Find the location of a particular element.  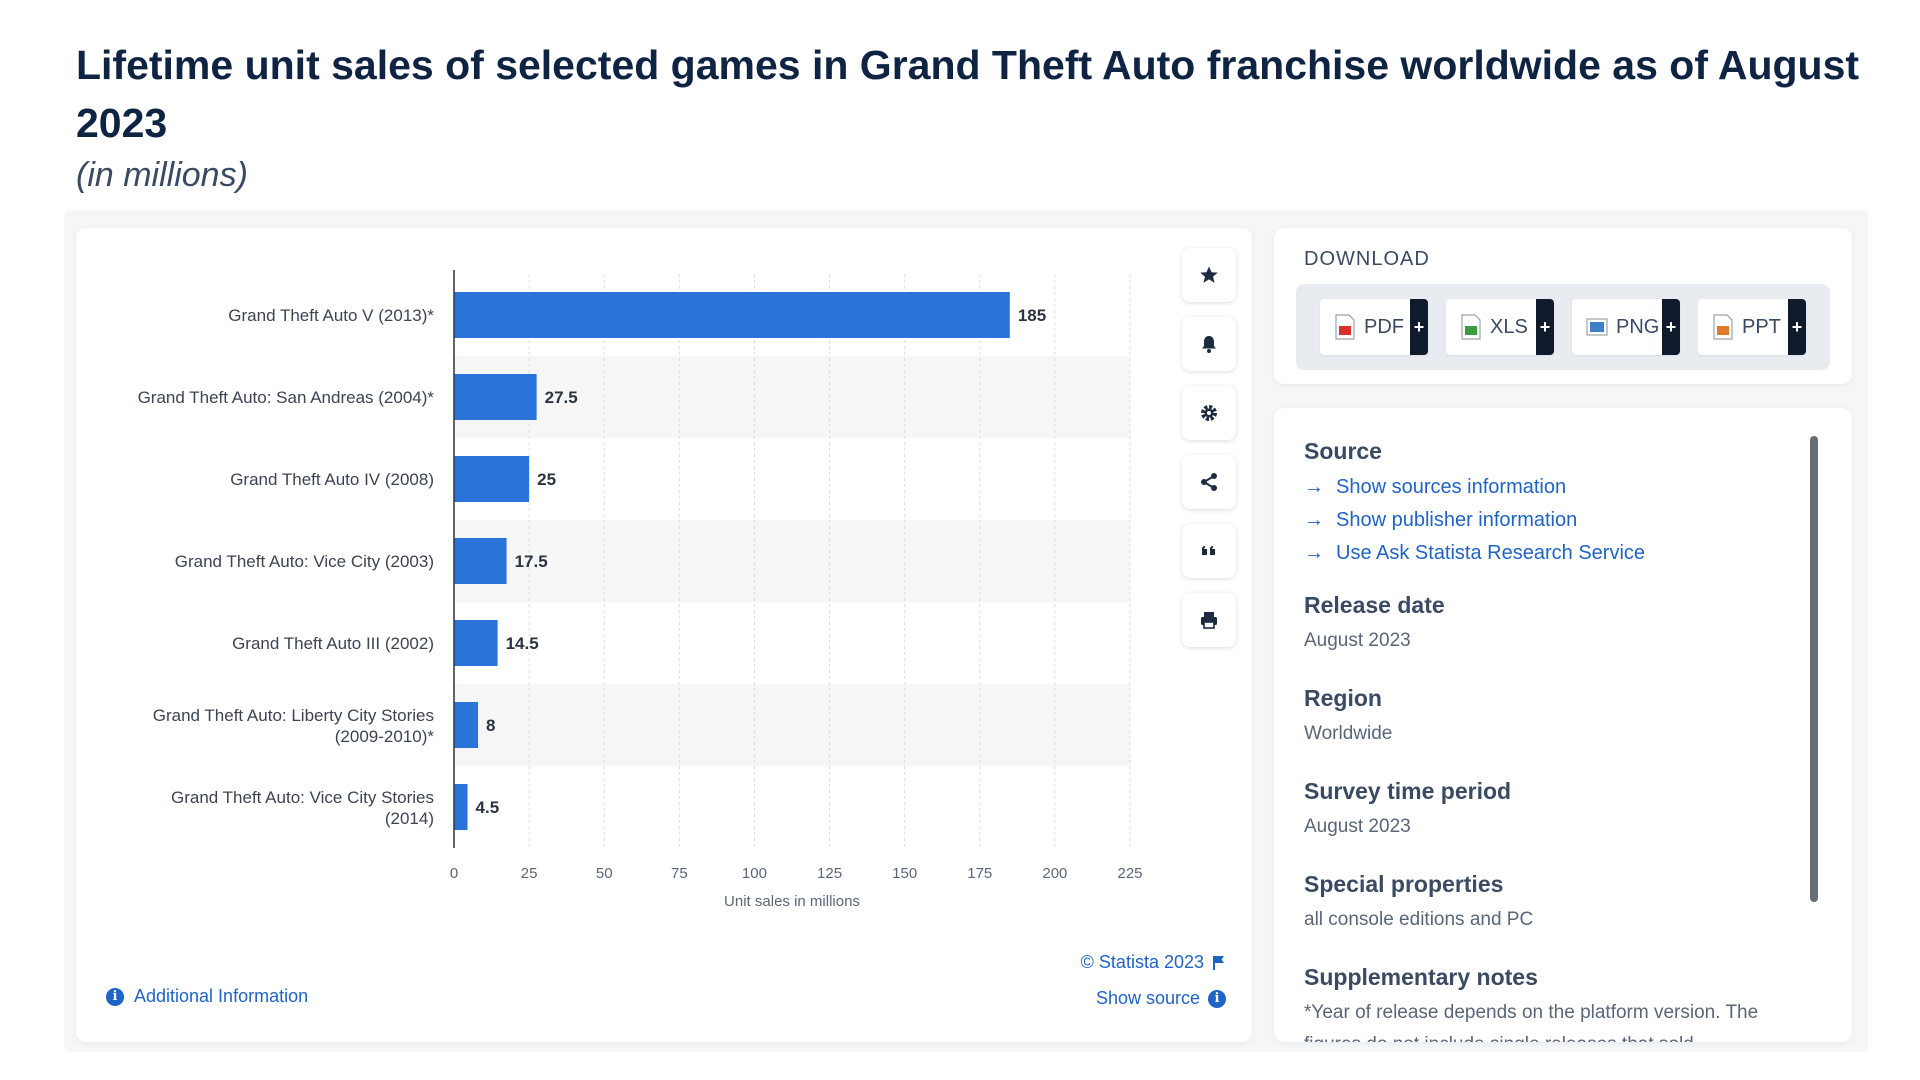

settings-button is located at coordinates (1209, 413).